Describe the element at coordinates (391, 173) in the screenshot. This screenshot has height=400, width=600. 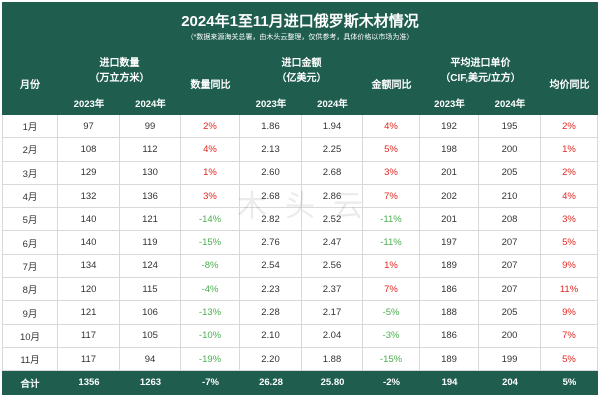
I see `amount-yoy-cell: 3%` at that location.